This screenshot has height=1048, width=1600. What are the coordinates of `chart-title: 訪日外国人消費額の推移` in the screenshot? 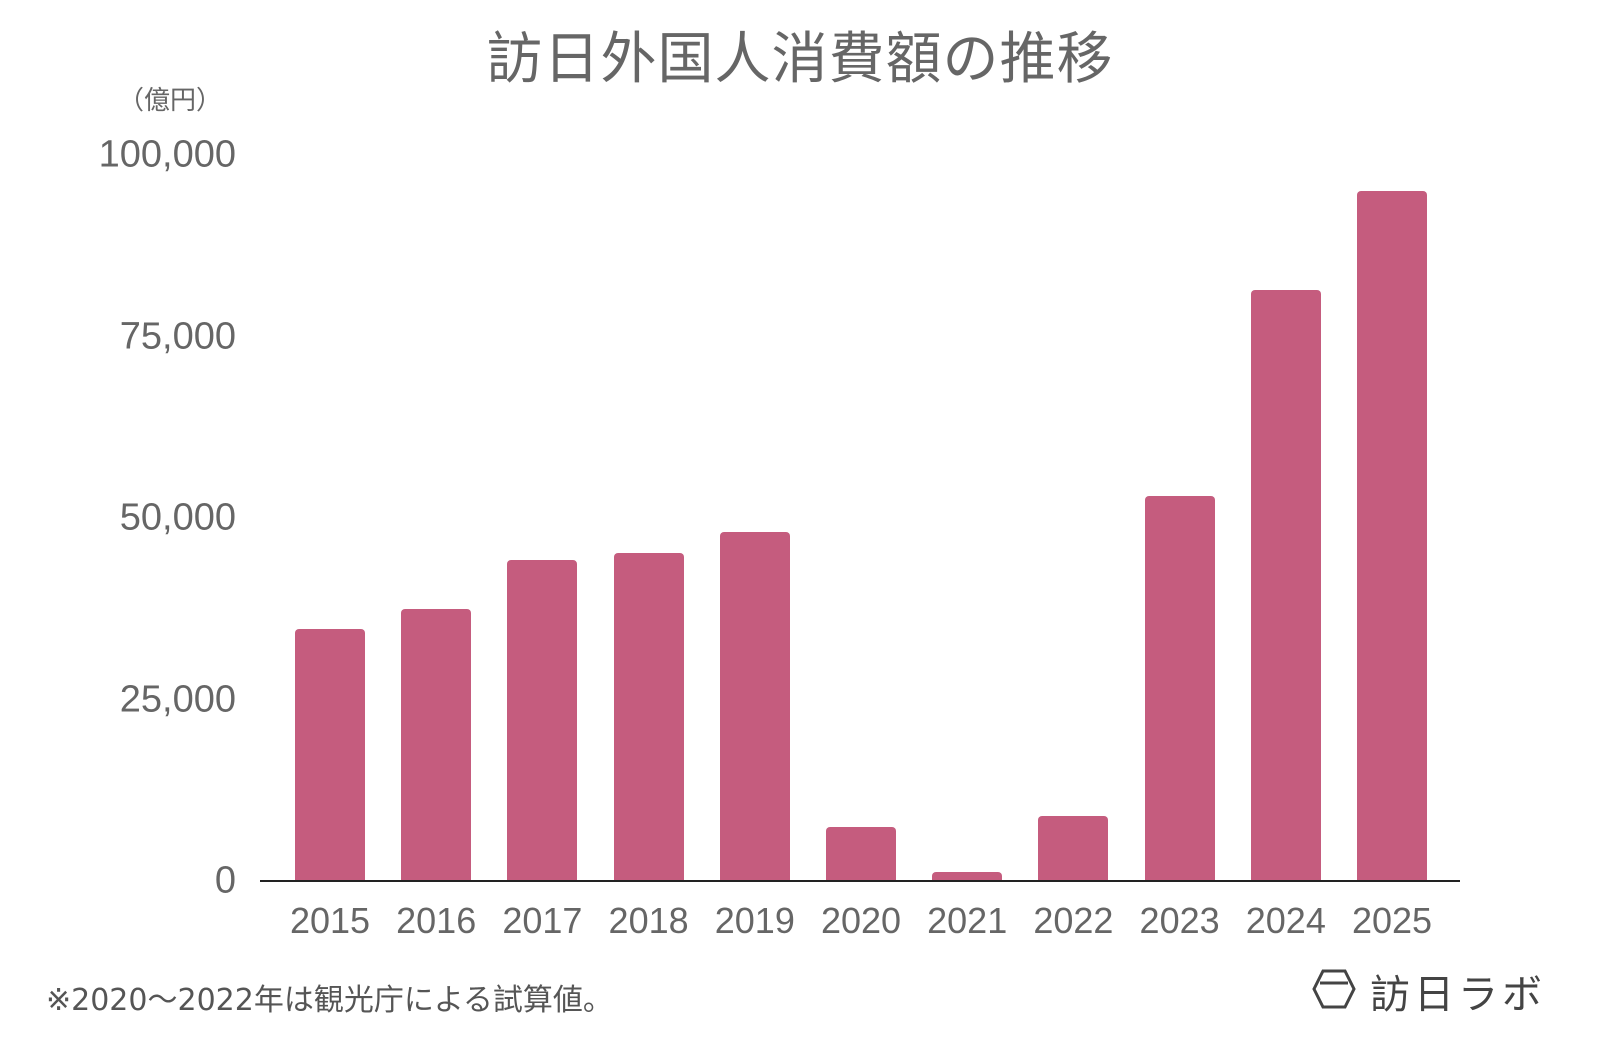 It's located at (800, 59).